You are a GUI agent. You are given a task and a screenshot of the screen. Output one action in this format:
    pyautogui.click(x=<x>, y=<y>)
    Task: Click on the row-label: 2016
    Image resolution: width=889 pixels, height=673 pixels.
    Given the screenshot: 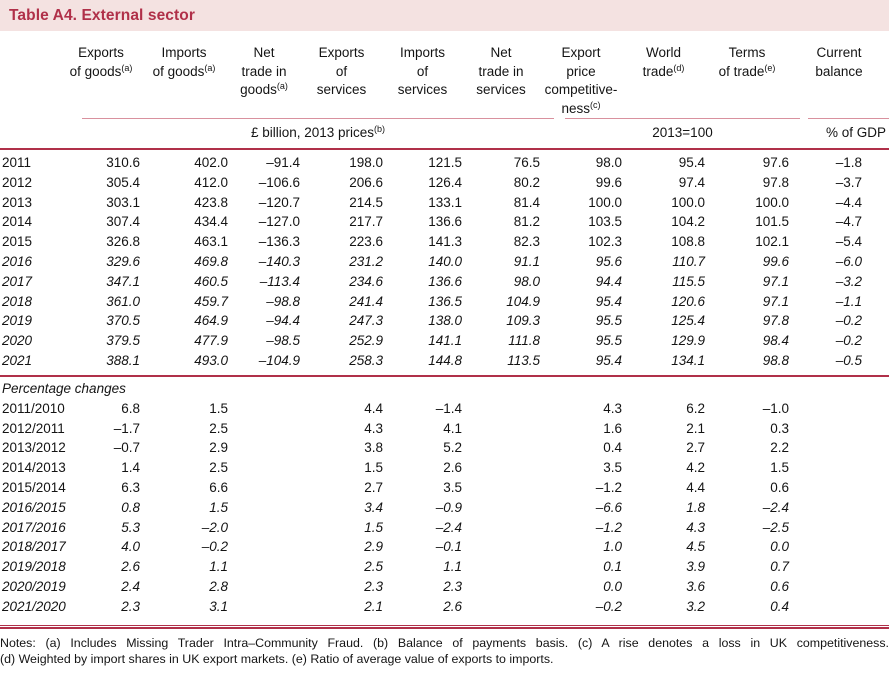 What is the action you would take?
    pyautogui.click(x=17, y=261)
    